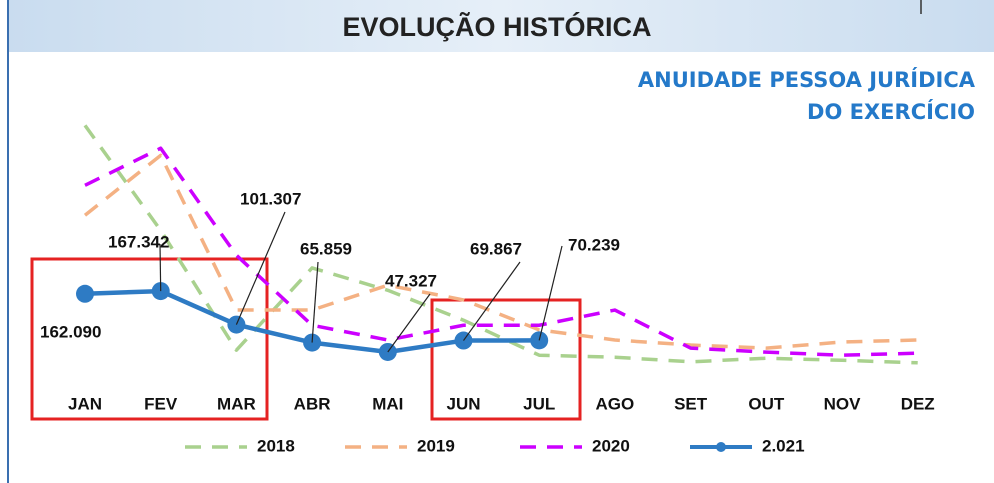  I want to click on data-label: 69.867, so click(496, 248).